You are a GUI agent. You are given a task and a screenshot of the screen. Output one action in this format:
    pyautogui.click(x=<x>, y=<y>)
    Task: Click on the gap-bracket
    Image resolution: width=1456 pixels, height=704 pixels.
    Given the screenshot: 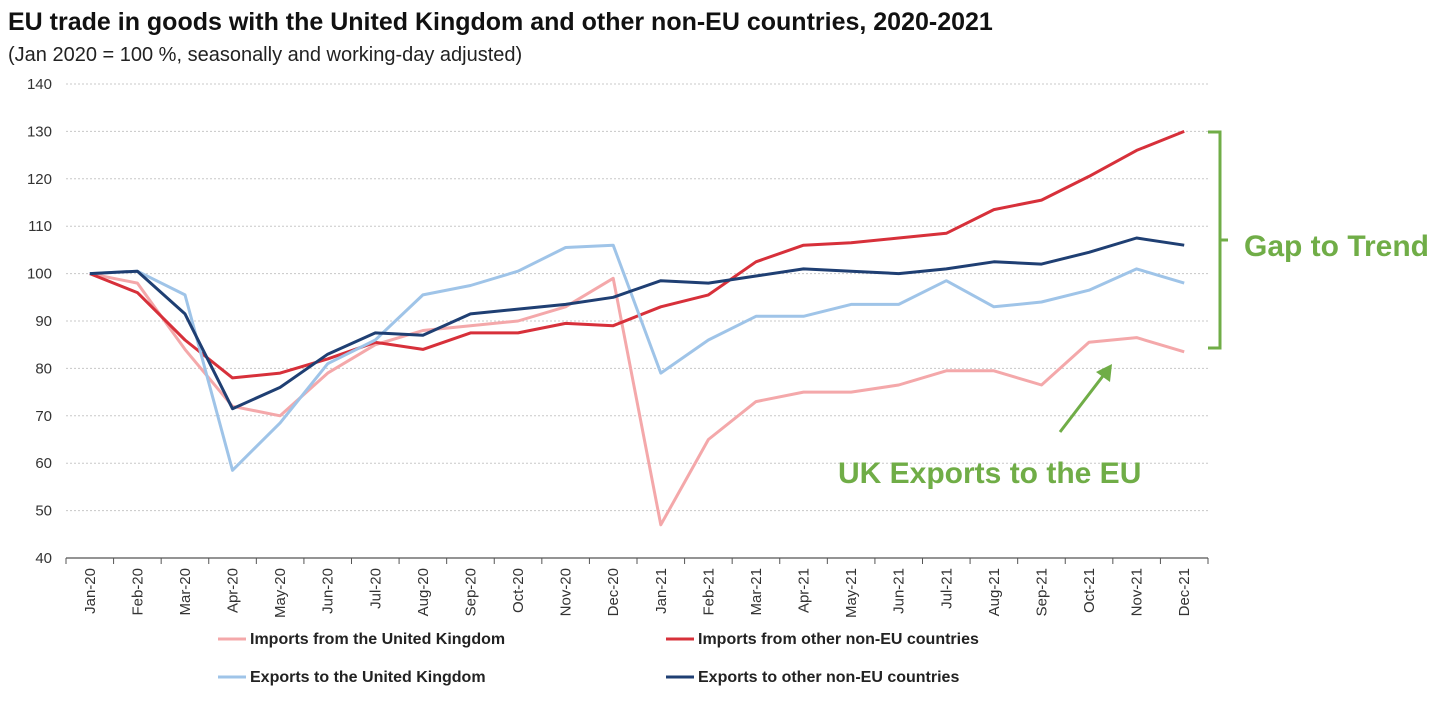 What is the action you would take?
    pyautogui.click(x=1218, y=240)
    